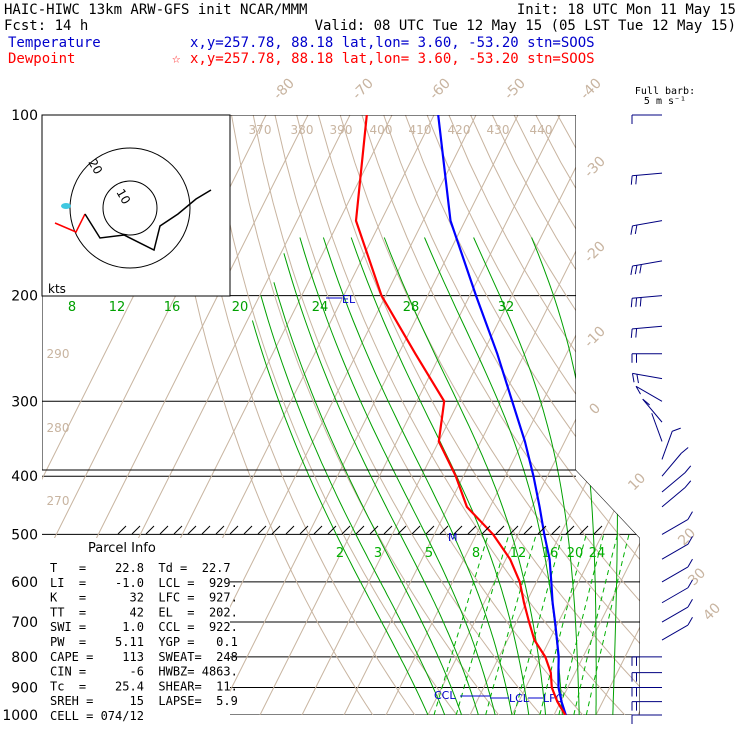  I want to click on parcel-title: Parcel Info, so click(122, 548).